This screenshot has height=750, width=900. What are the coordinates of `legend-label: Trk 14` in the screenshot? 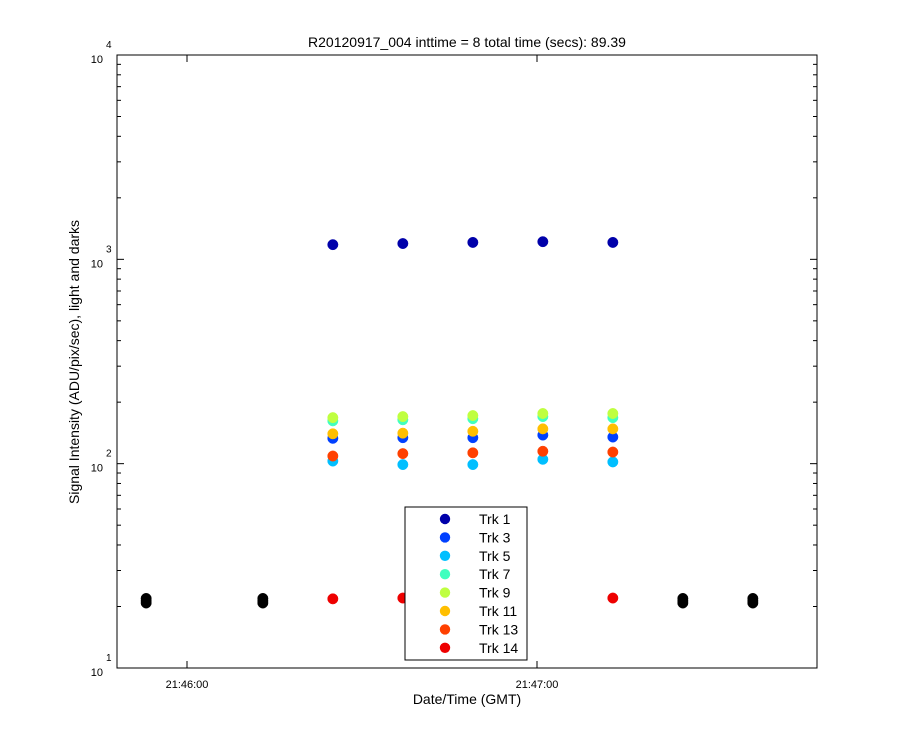 It's located at (498, 648).